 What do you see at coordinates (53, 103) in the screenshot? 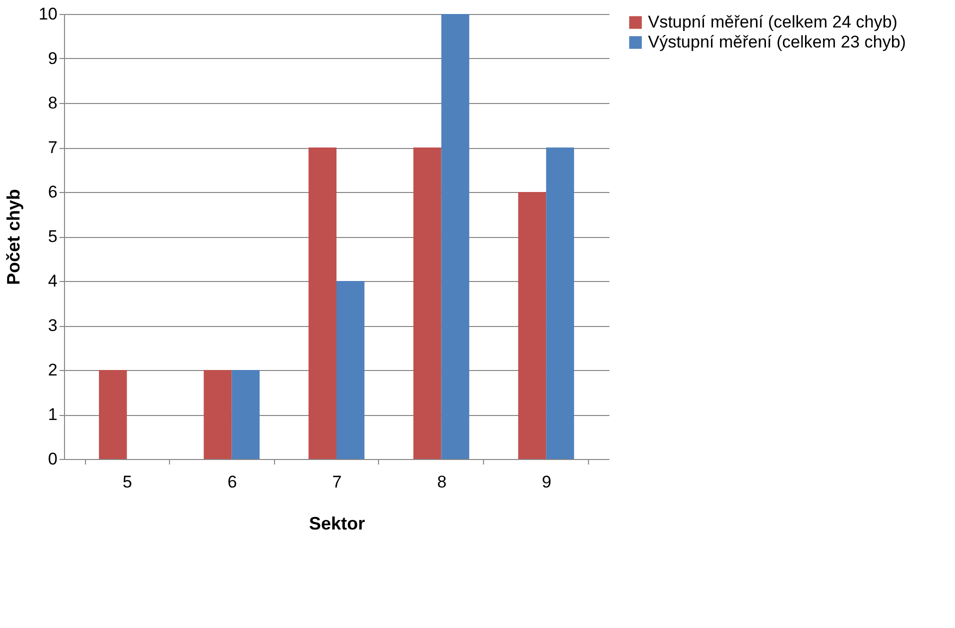
I see `y-tick-label: 8` at bounding box center [53, 103].